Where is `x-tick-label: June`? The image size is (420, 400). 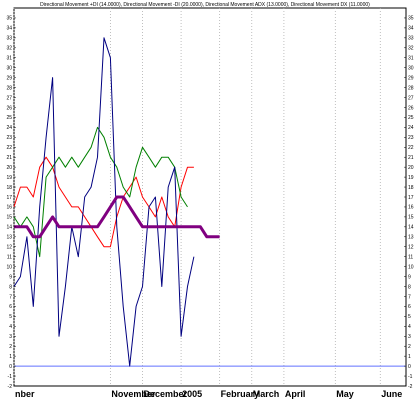 x-tick-label: June is located at coordinates (391, 394).